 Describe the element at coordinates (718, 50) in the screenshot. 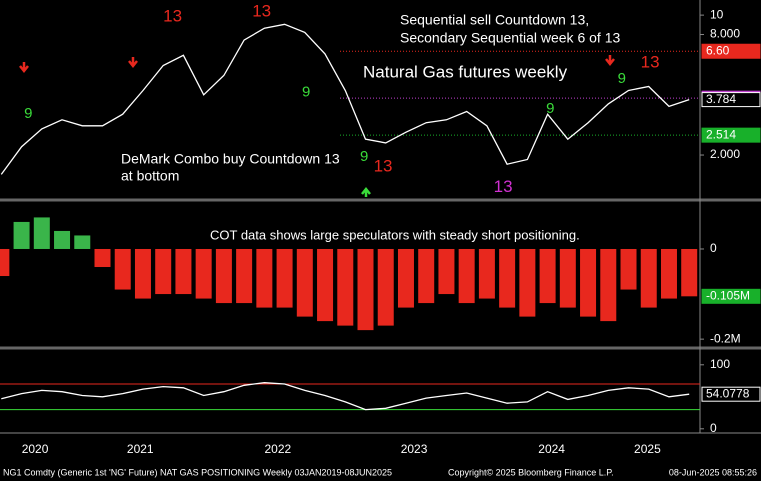

I see `value-label: 6.60` at that location.